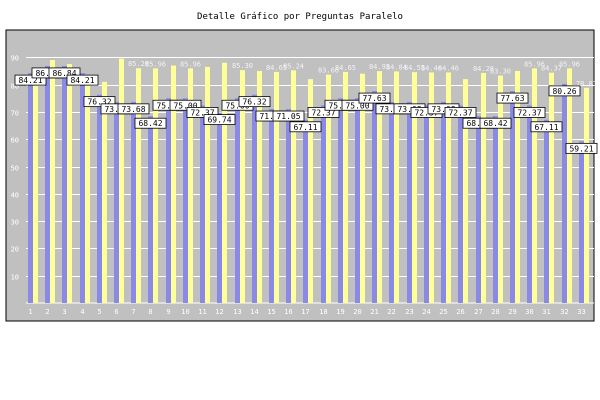 The width and height of the screenshot is (600, 400). I want to click on data-label-paralelo: 77.63, so click(512, 98).